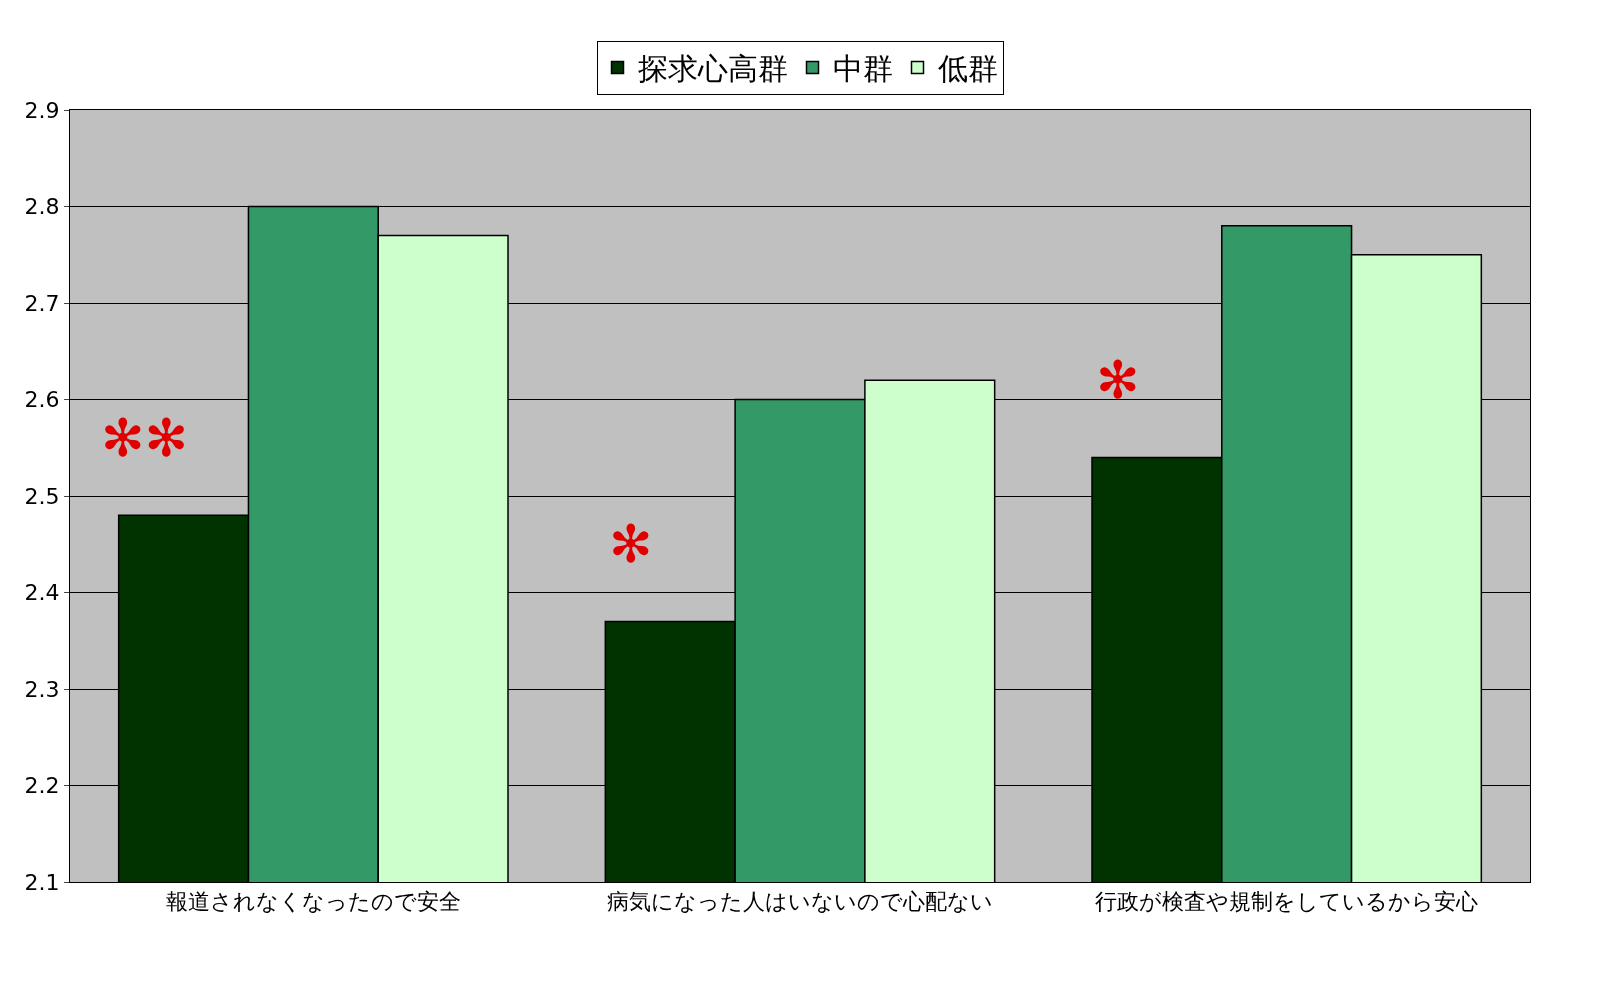  I want to click on y-tick-label: 2.7, so click(42, 303).